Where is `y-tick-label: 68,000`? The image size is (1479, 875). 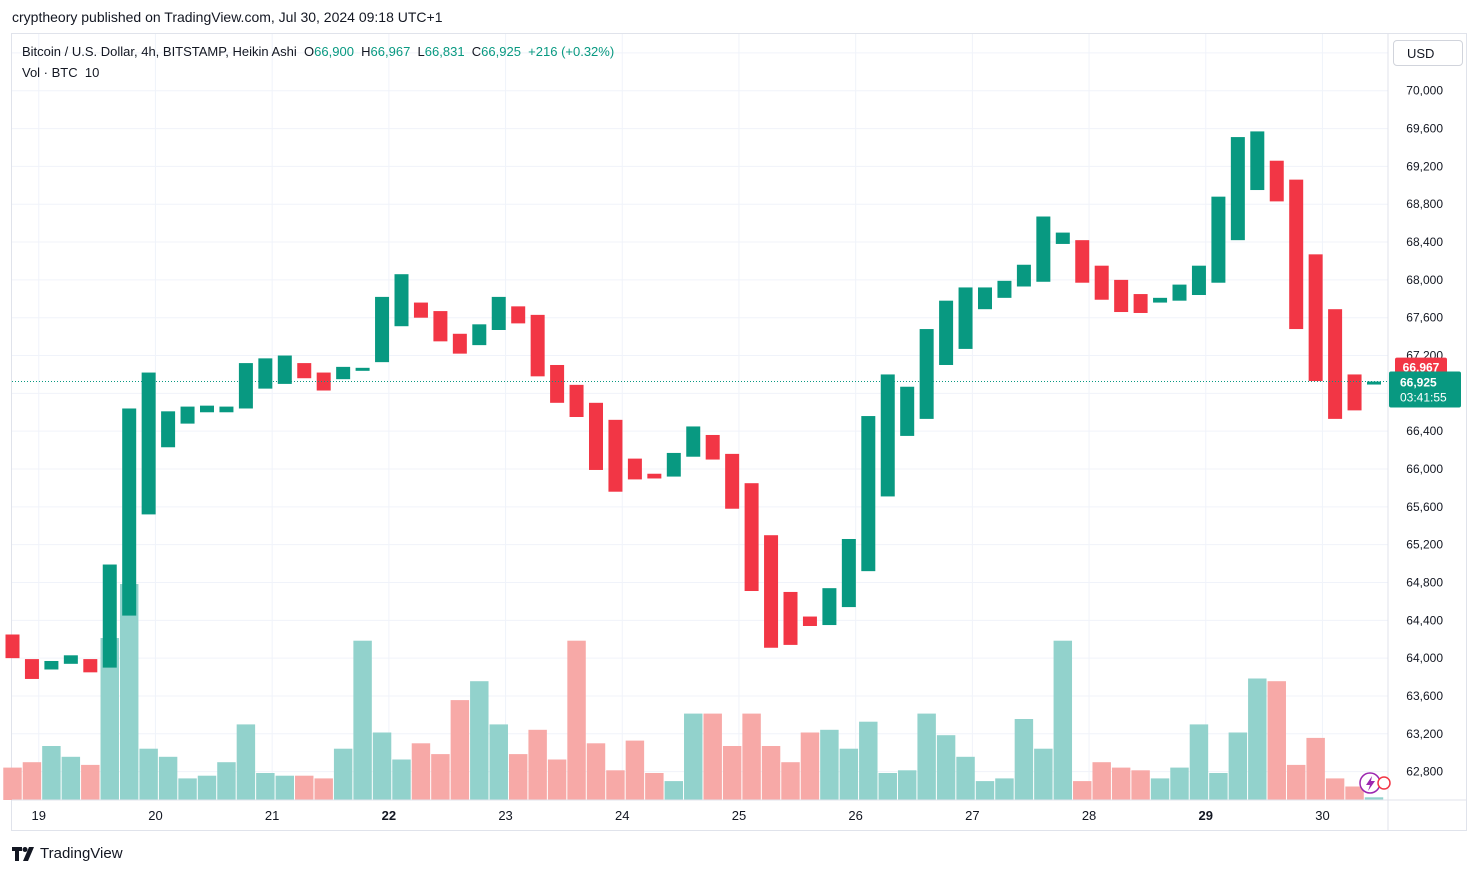
y-tick-label: 68,000 is located at coordinates (1424, 280).